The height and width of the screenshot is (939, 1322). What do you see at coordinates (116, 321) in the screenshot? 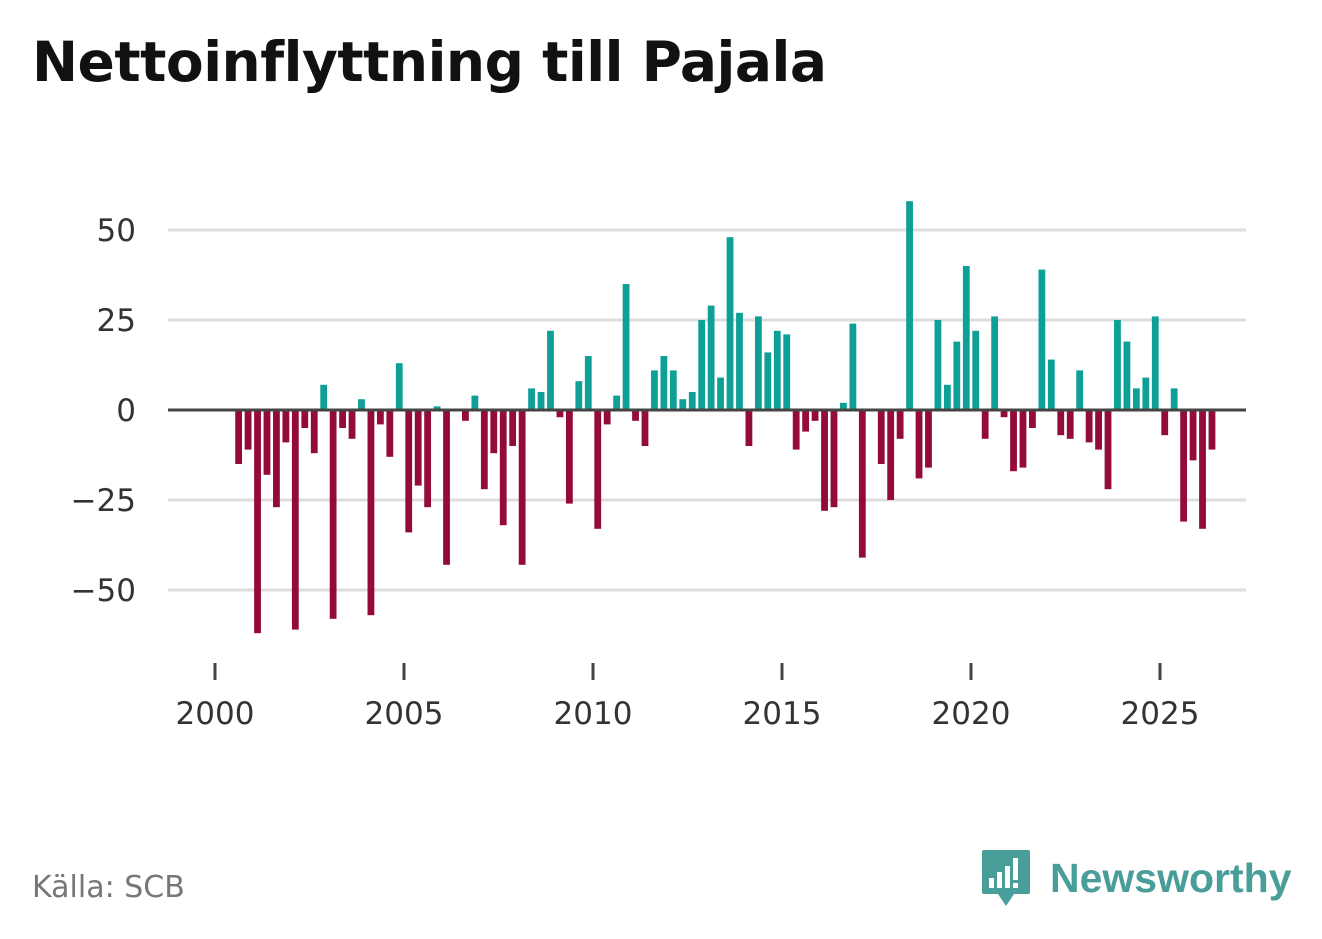
I see `y-tick-label: 25` at bounding box center [116, 321].